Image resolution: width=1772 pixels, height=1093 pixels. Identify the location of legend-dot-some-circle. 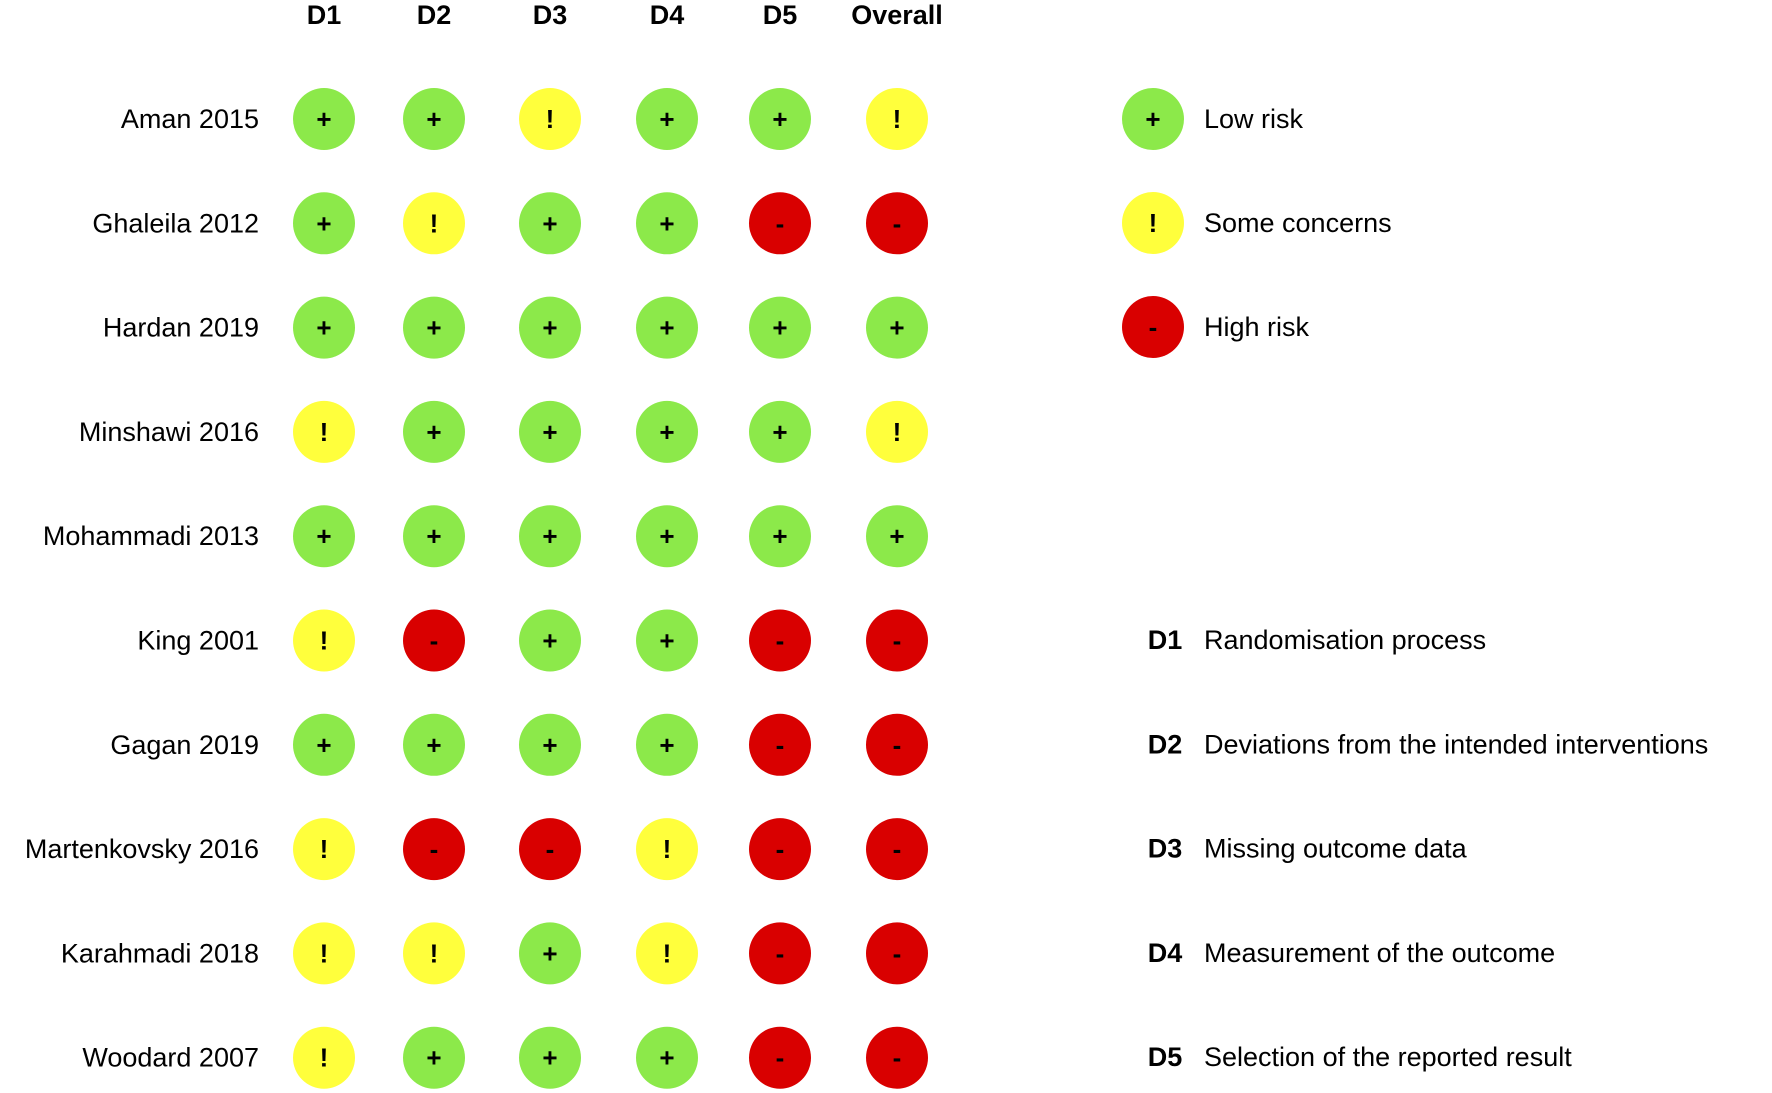
(1153, 223).